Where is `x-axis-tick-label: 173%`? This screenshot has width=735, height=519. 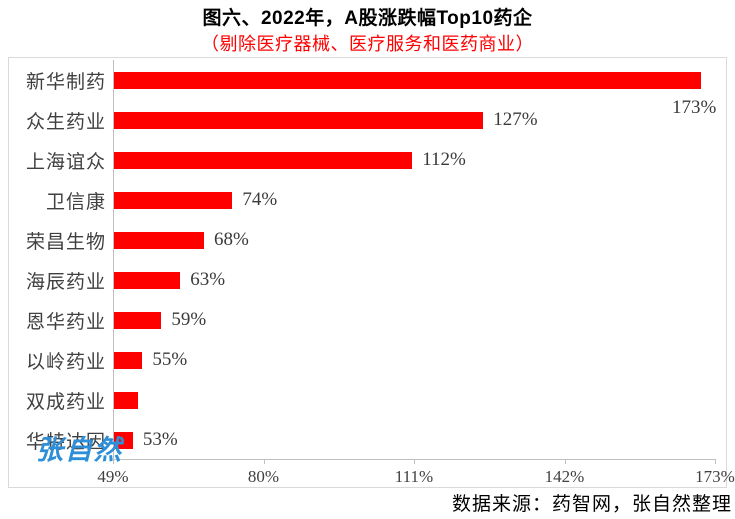 x-axis-tick-label: 173% is located at coordinates (715, 476).